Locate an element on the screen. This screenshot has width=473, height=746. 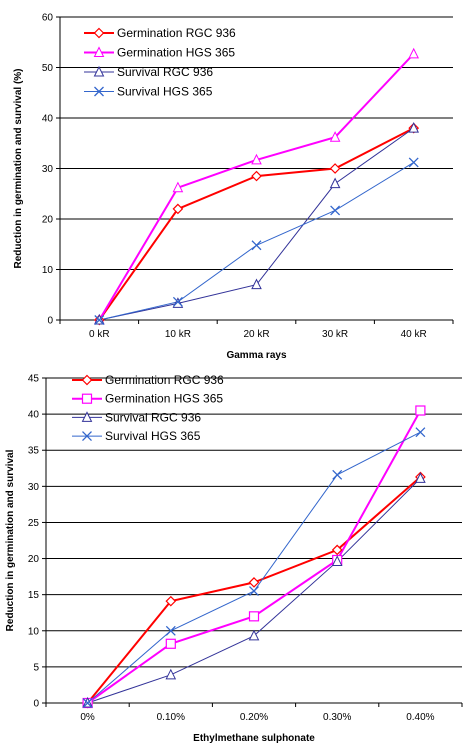
gamma-x-axis-title: Gamma rays is located at coordinates (256, 355).